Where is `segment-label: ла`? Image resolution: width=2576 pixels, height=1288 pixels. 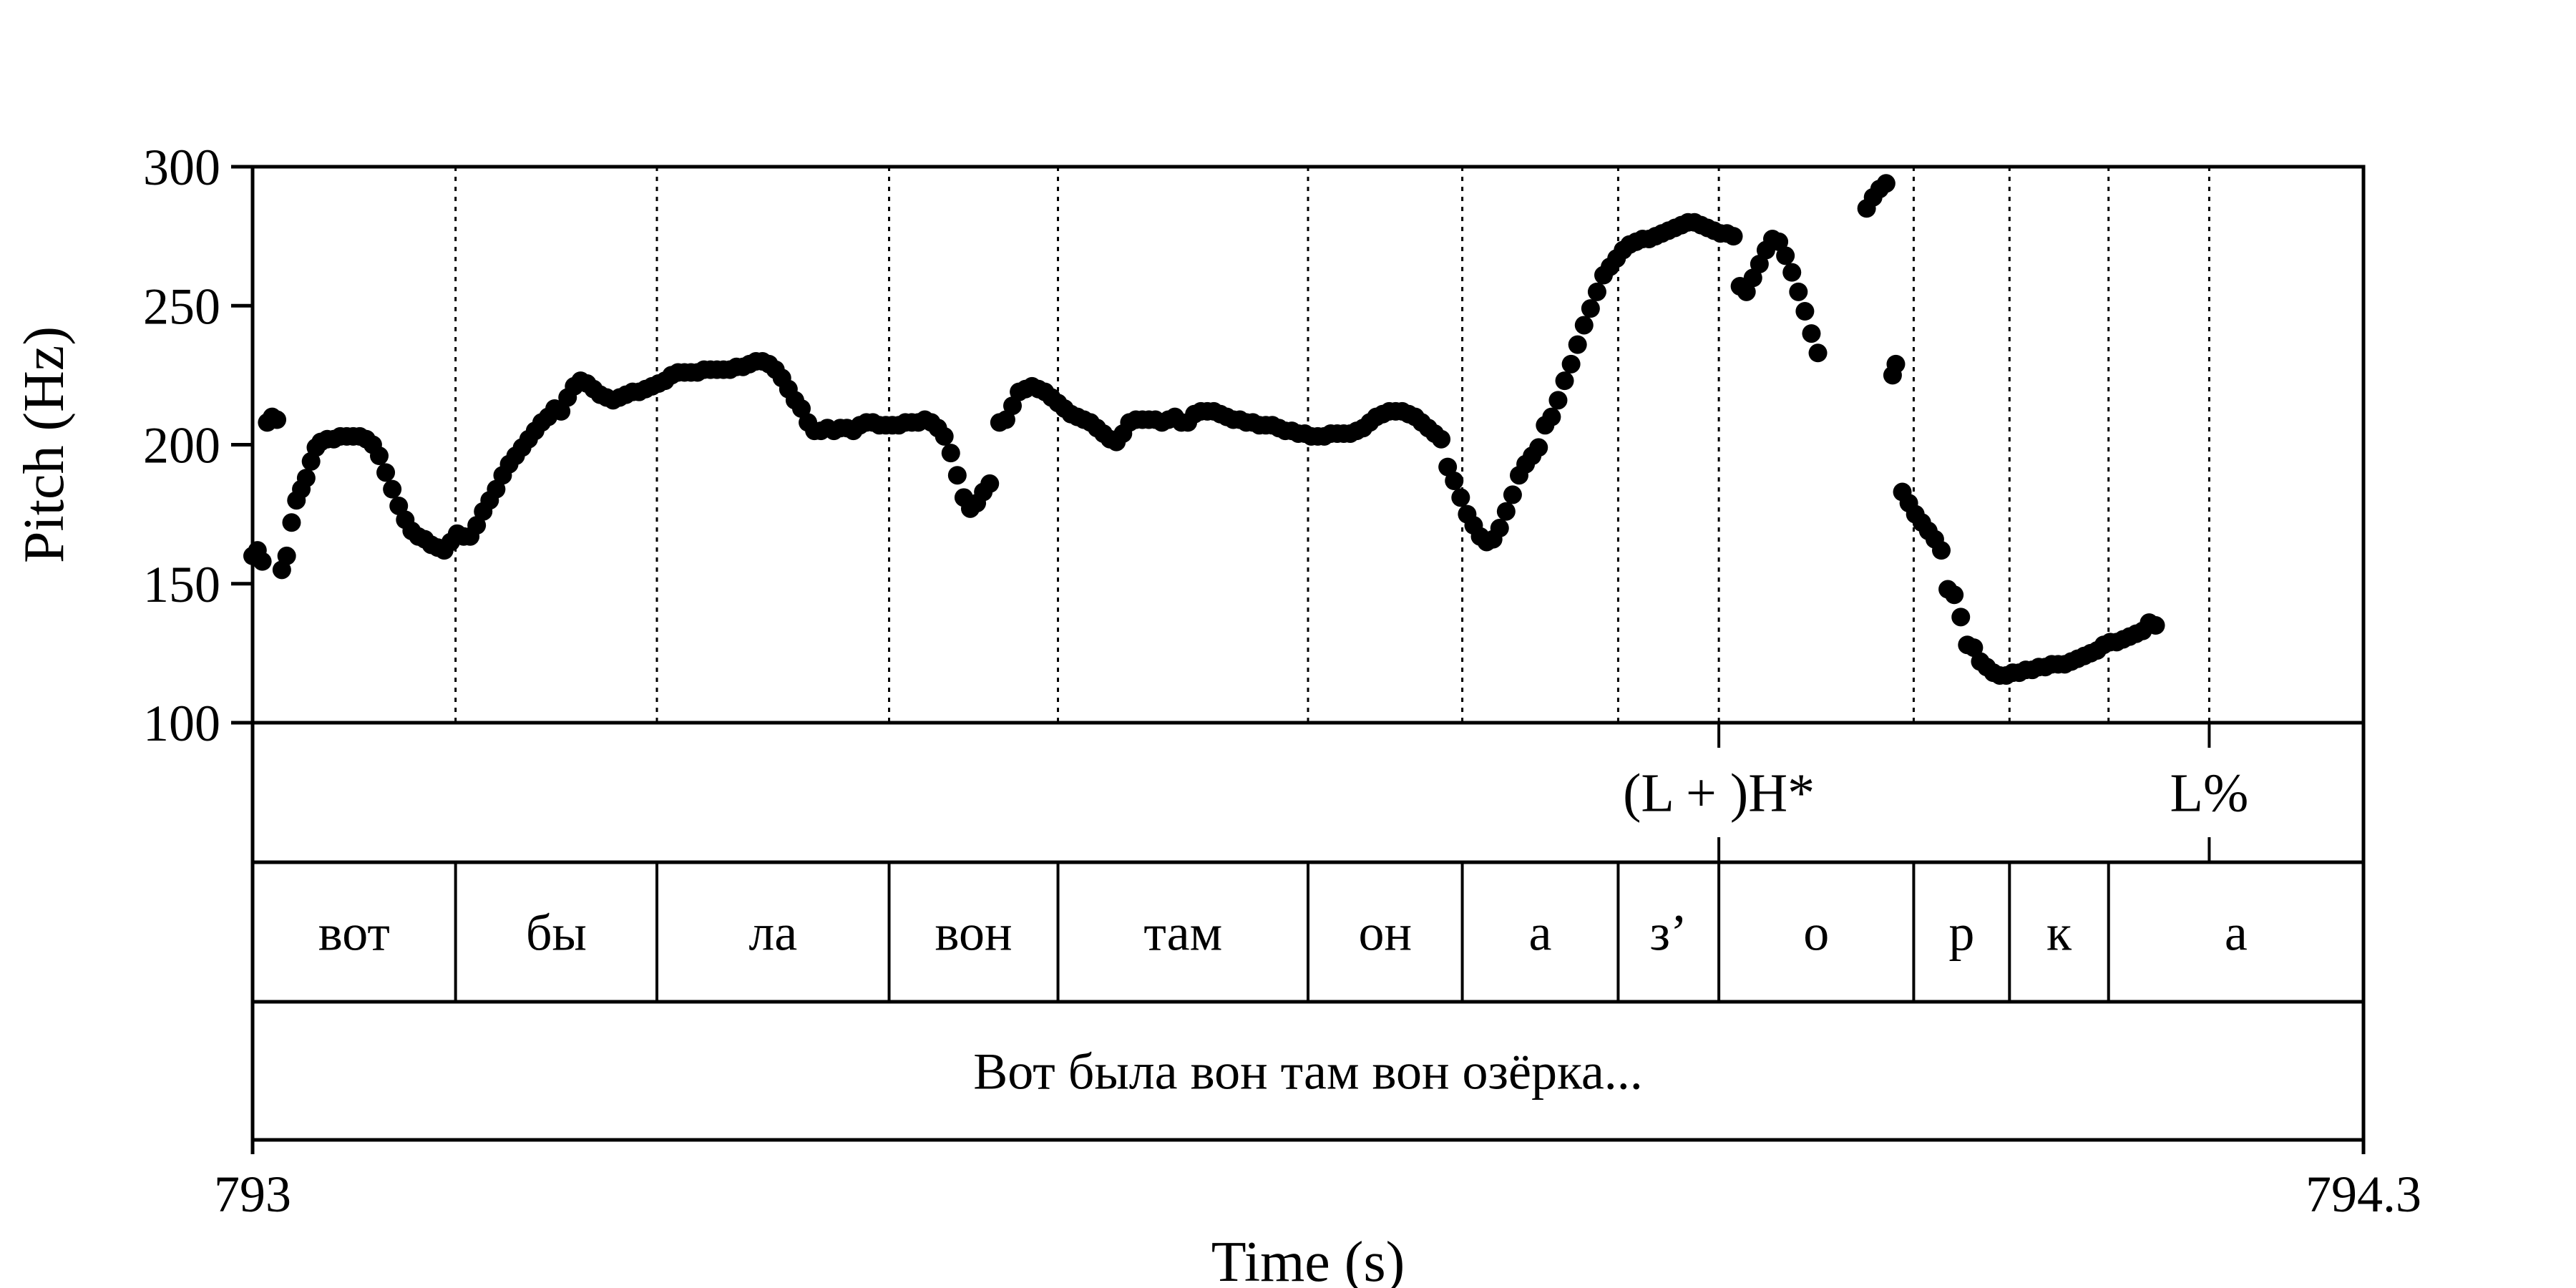
segment-label: ла is located at coordinates (772, 933).